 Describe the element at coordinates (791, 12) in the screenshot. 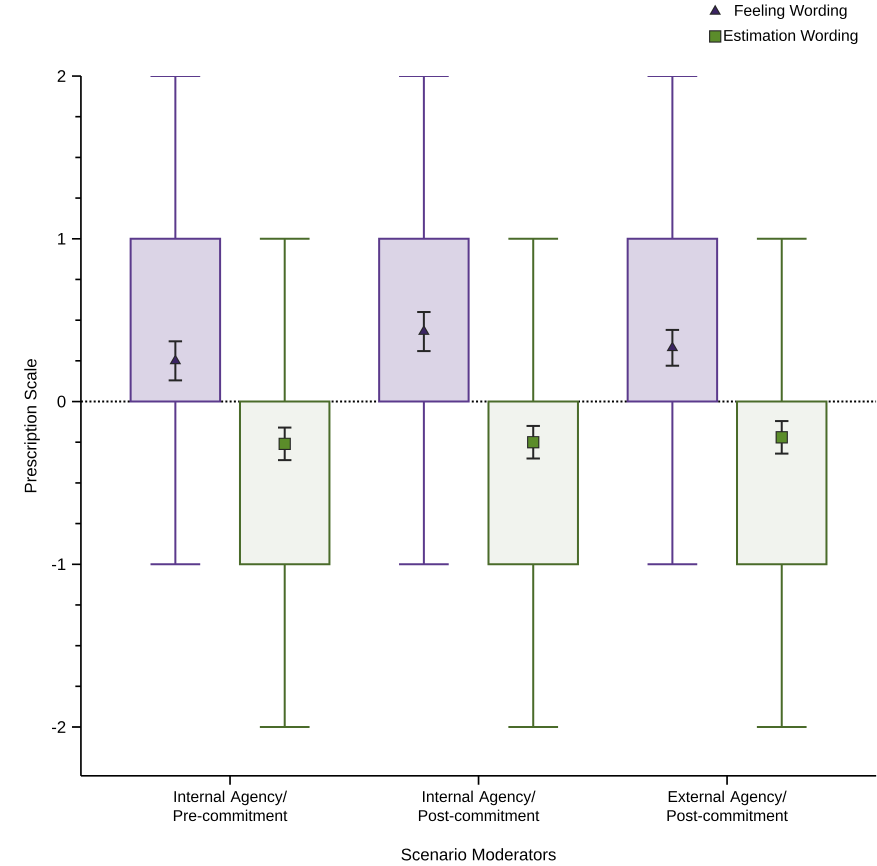

I see `legend-label: Feeling Wording` at that location.